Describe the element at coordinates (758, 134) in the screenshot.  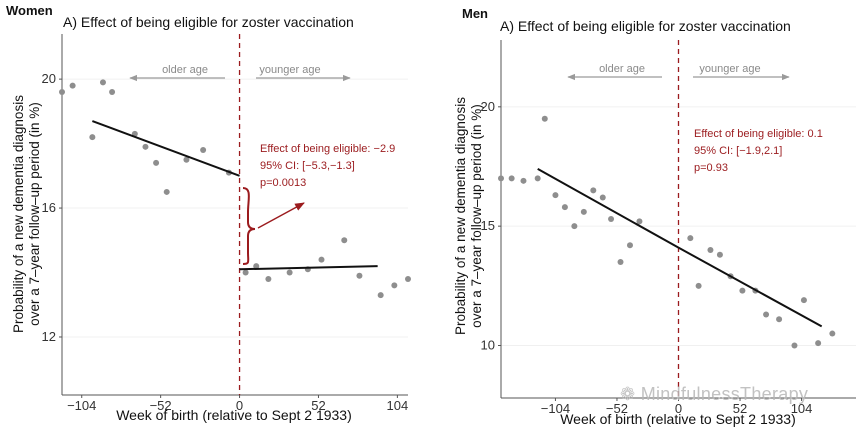
I see `annotation-effect: Effect of being eligible: 0.1` at that location.